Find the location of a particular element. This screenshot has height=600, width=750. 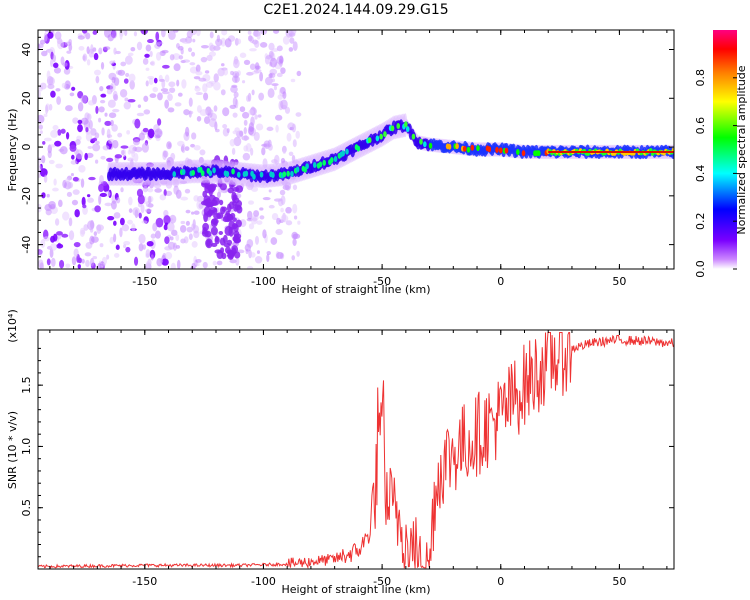

x-tick-label: 0 is located at coordinates (500, 581).